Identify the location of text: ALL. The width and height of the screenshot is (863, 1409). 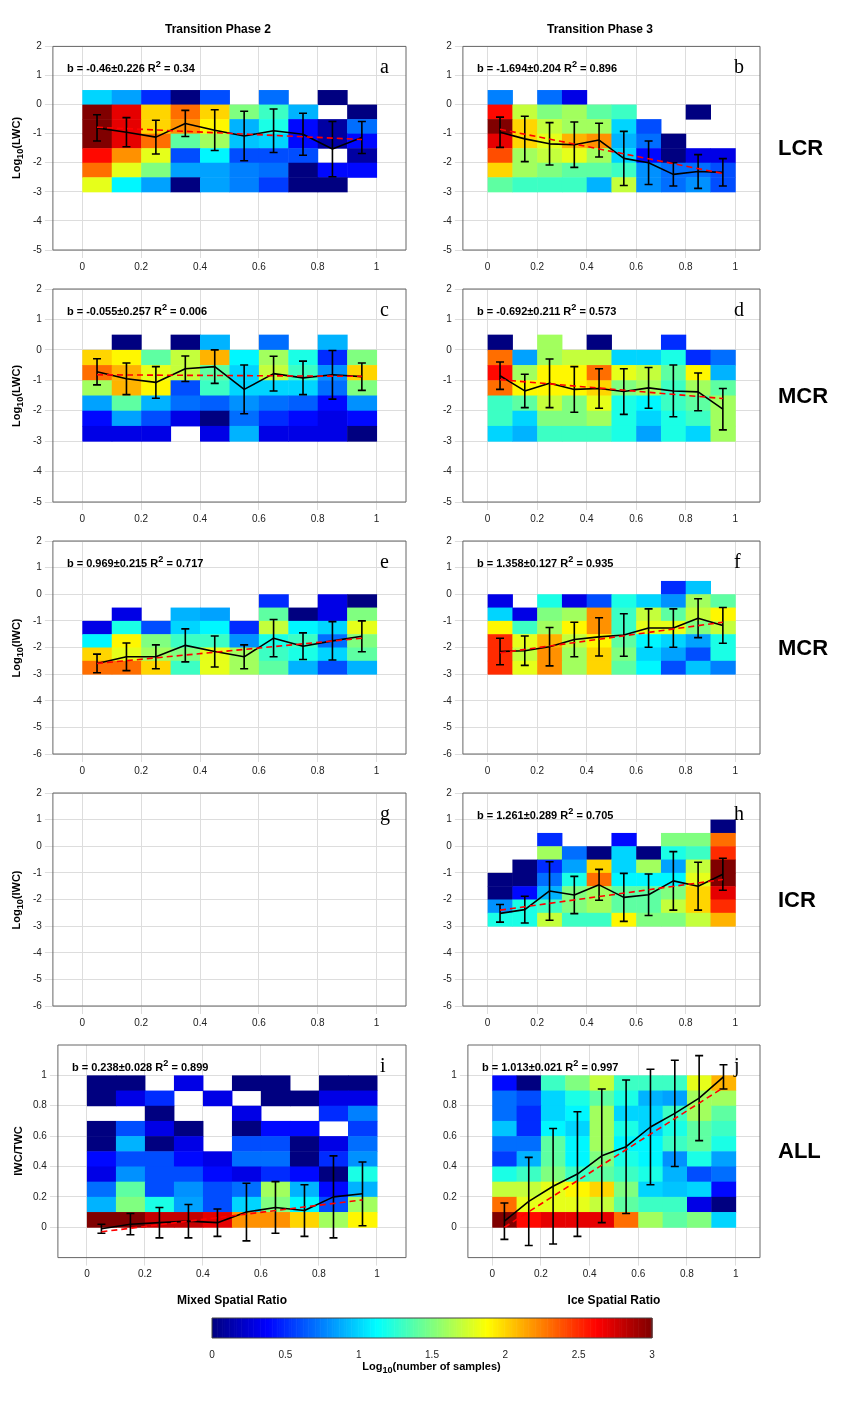
(799, 1151).